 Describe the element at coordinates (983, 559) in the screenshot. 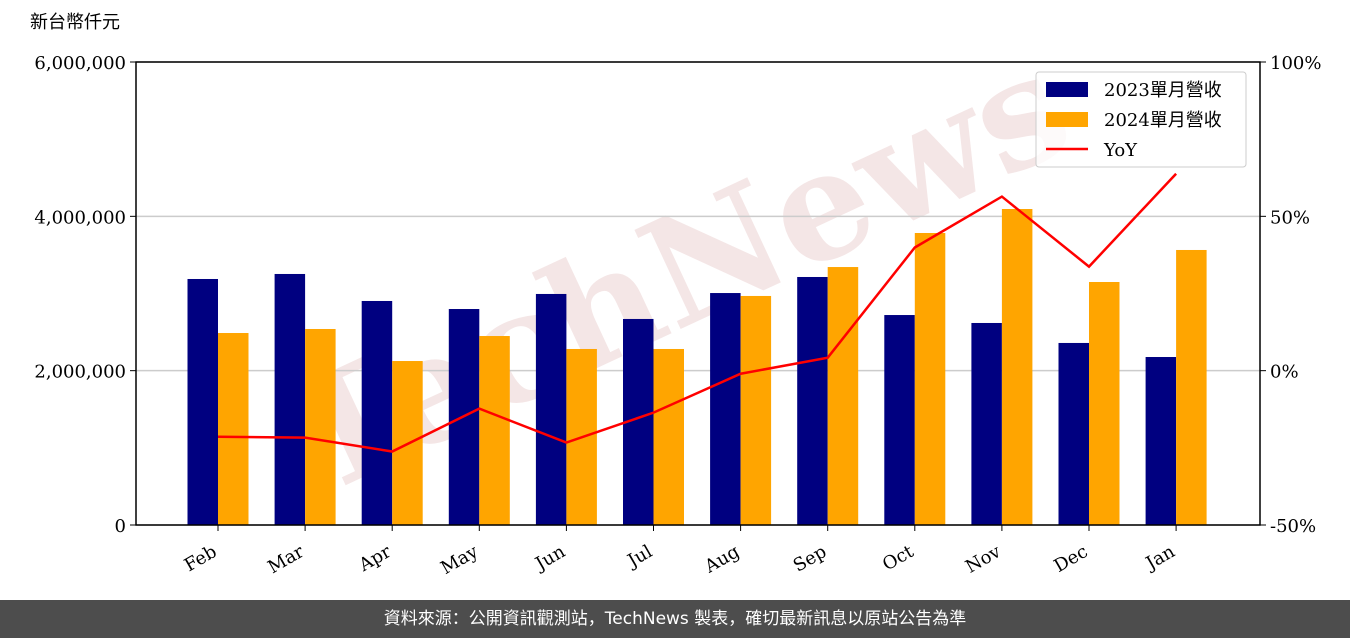

I see `x-tick-label: Nov` at that location.